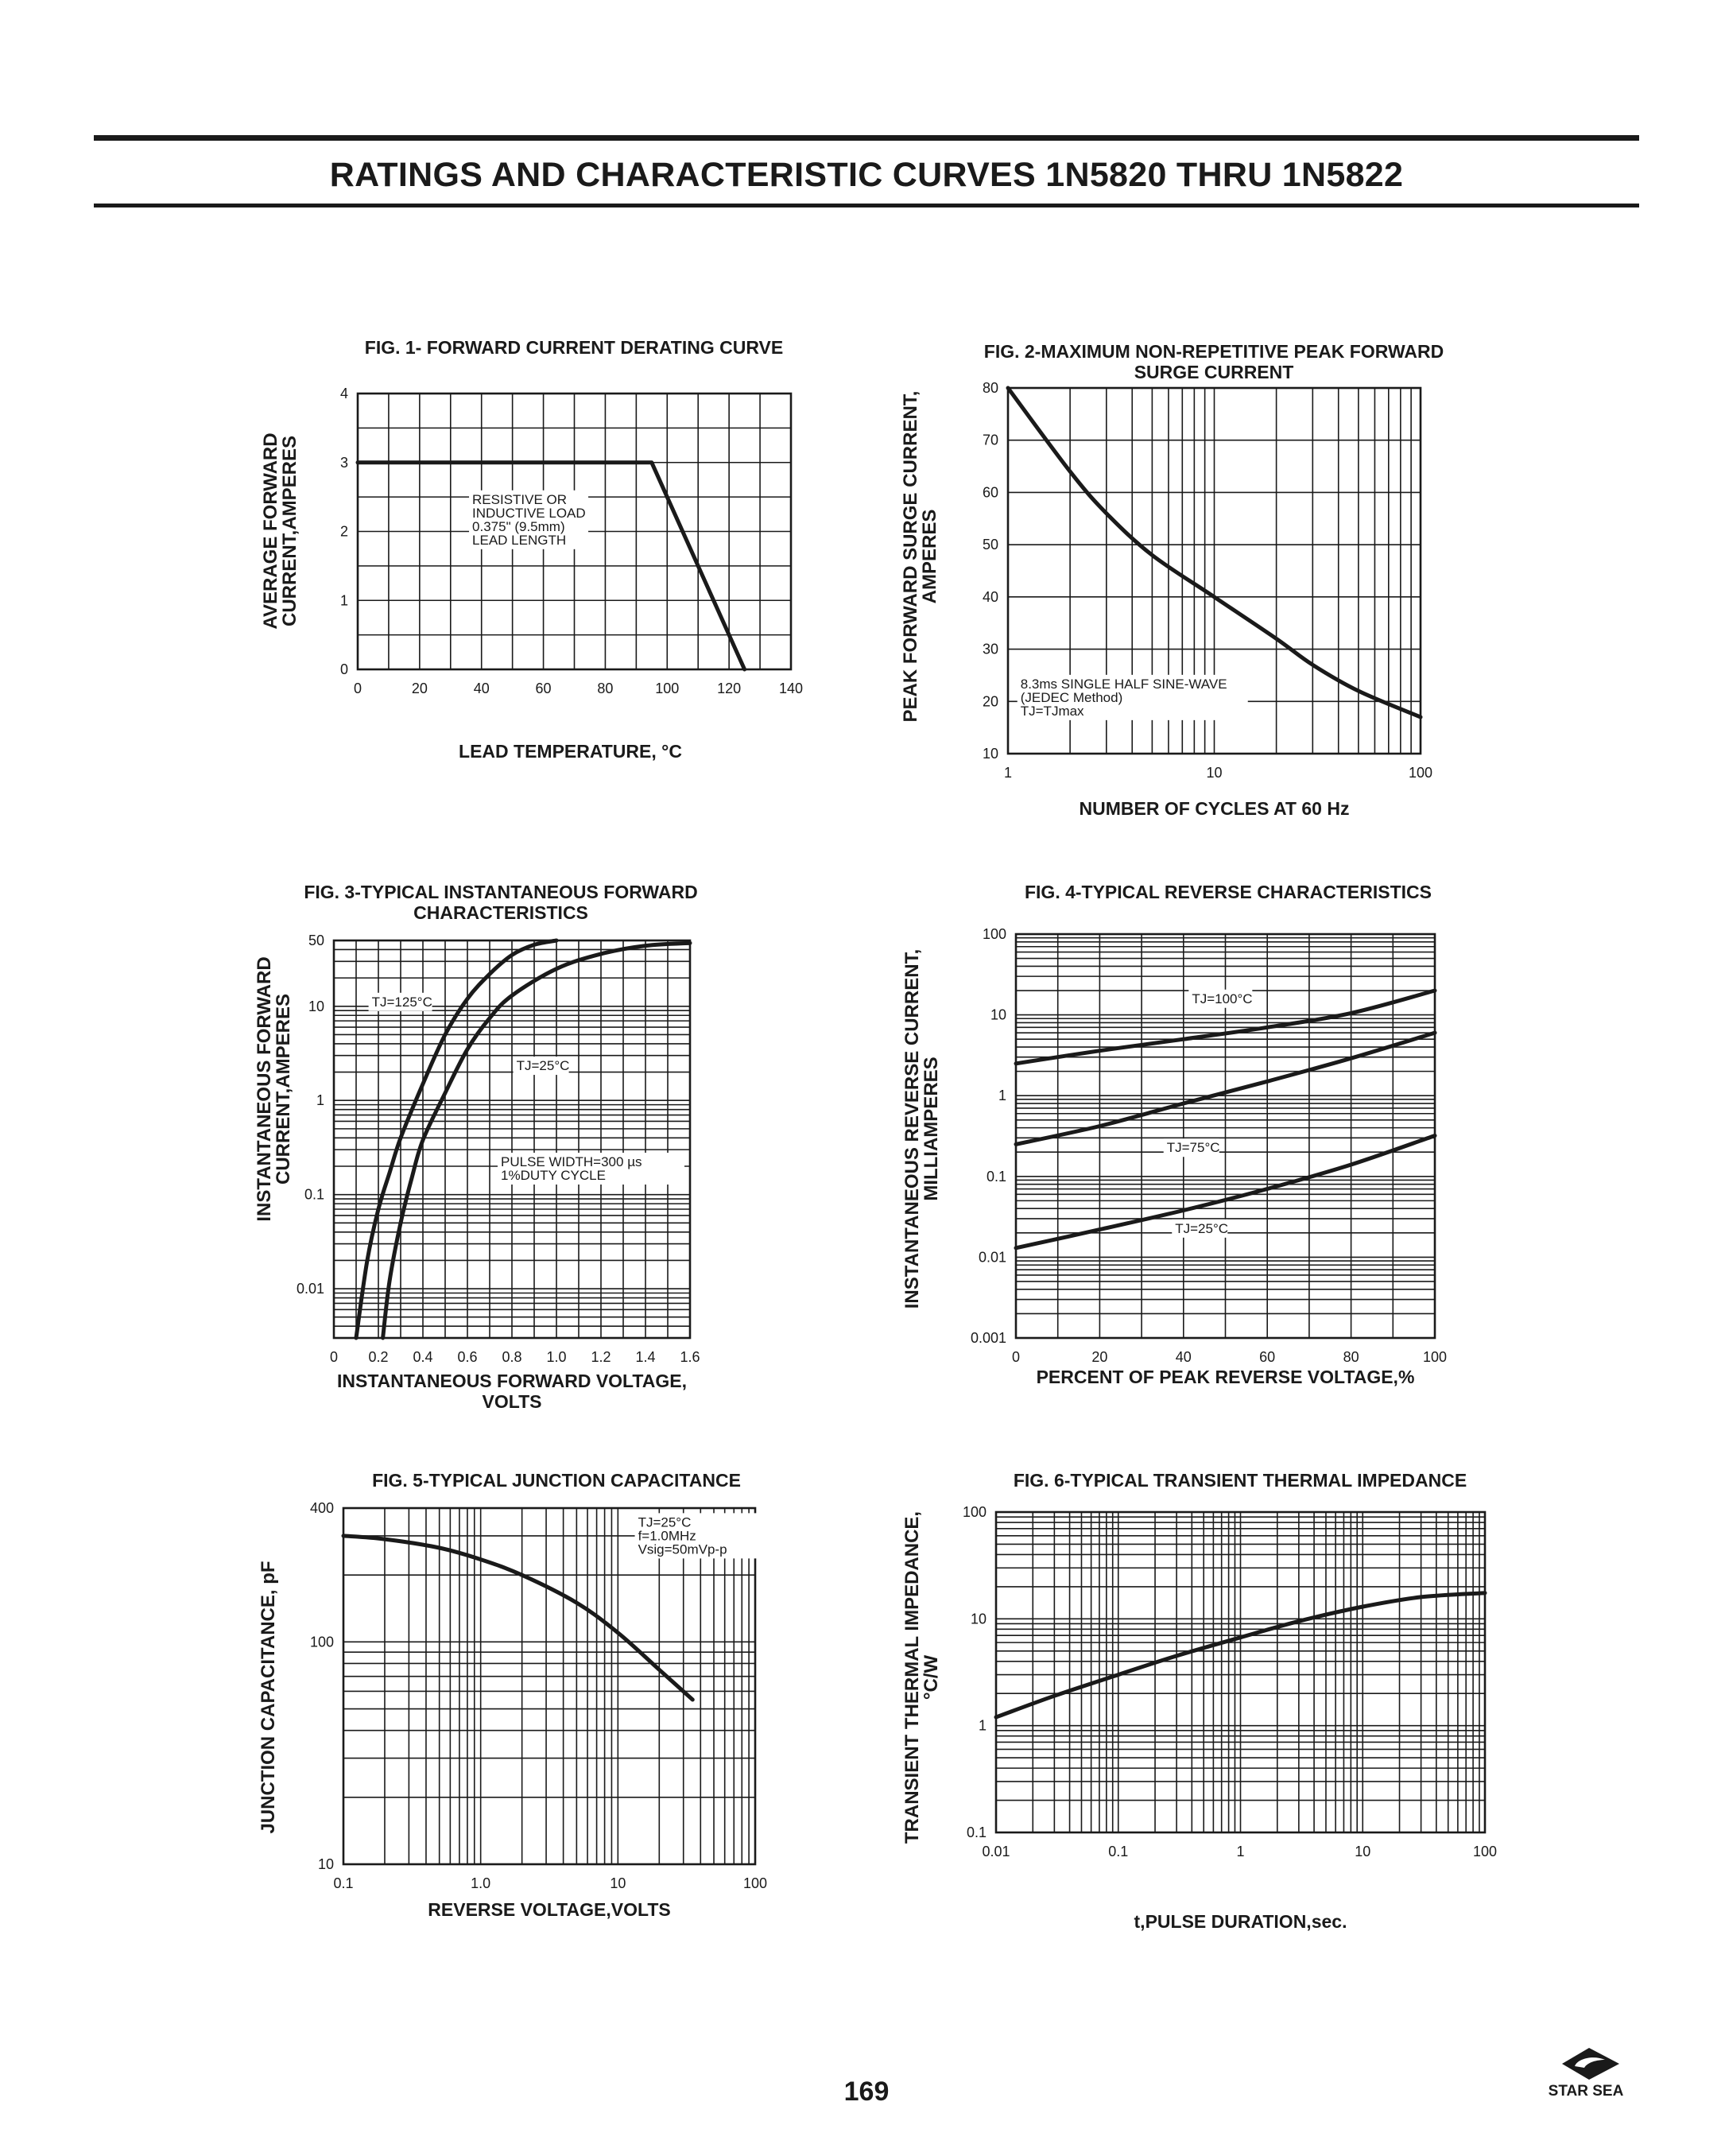 This screenshot has width=1725, height=2156. I want to click on fig5-annotation: f=1.0MHz, so click(667, 1535).